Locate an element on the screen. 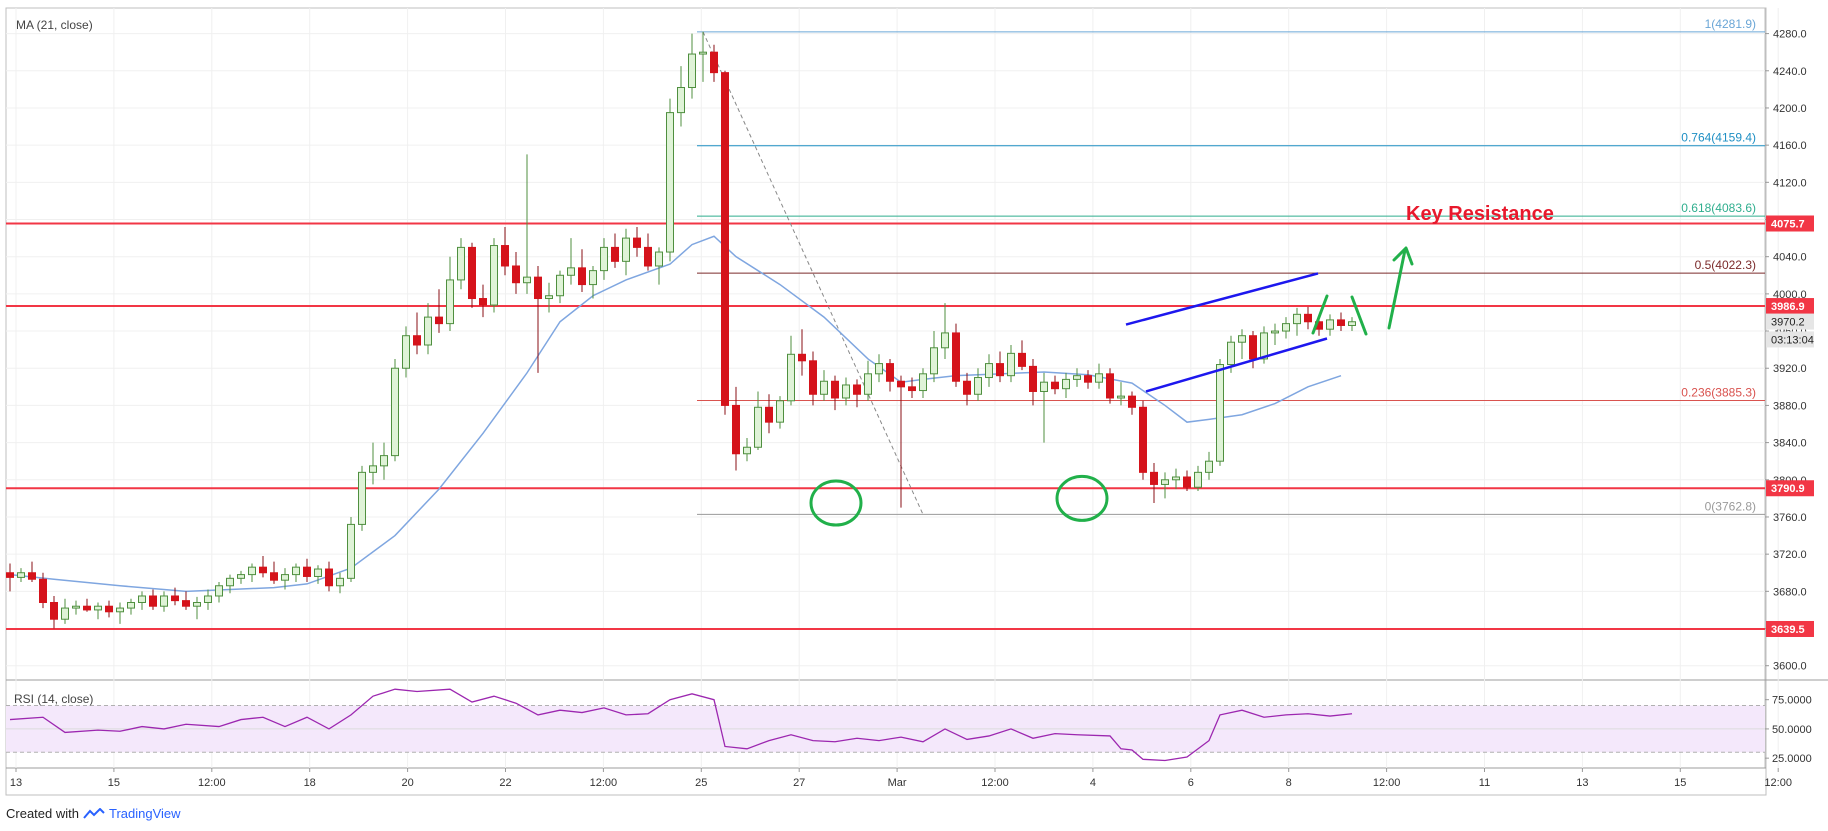  projection-arrow-shaft is located at coordinates (1397, 289).